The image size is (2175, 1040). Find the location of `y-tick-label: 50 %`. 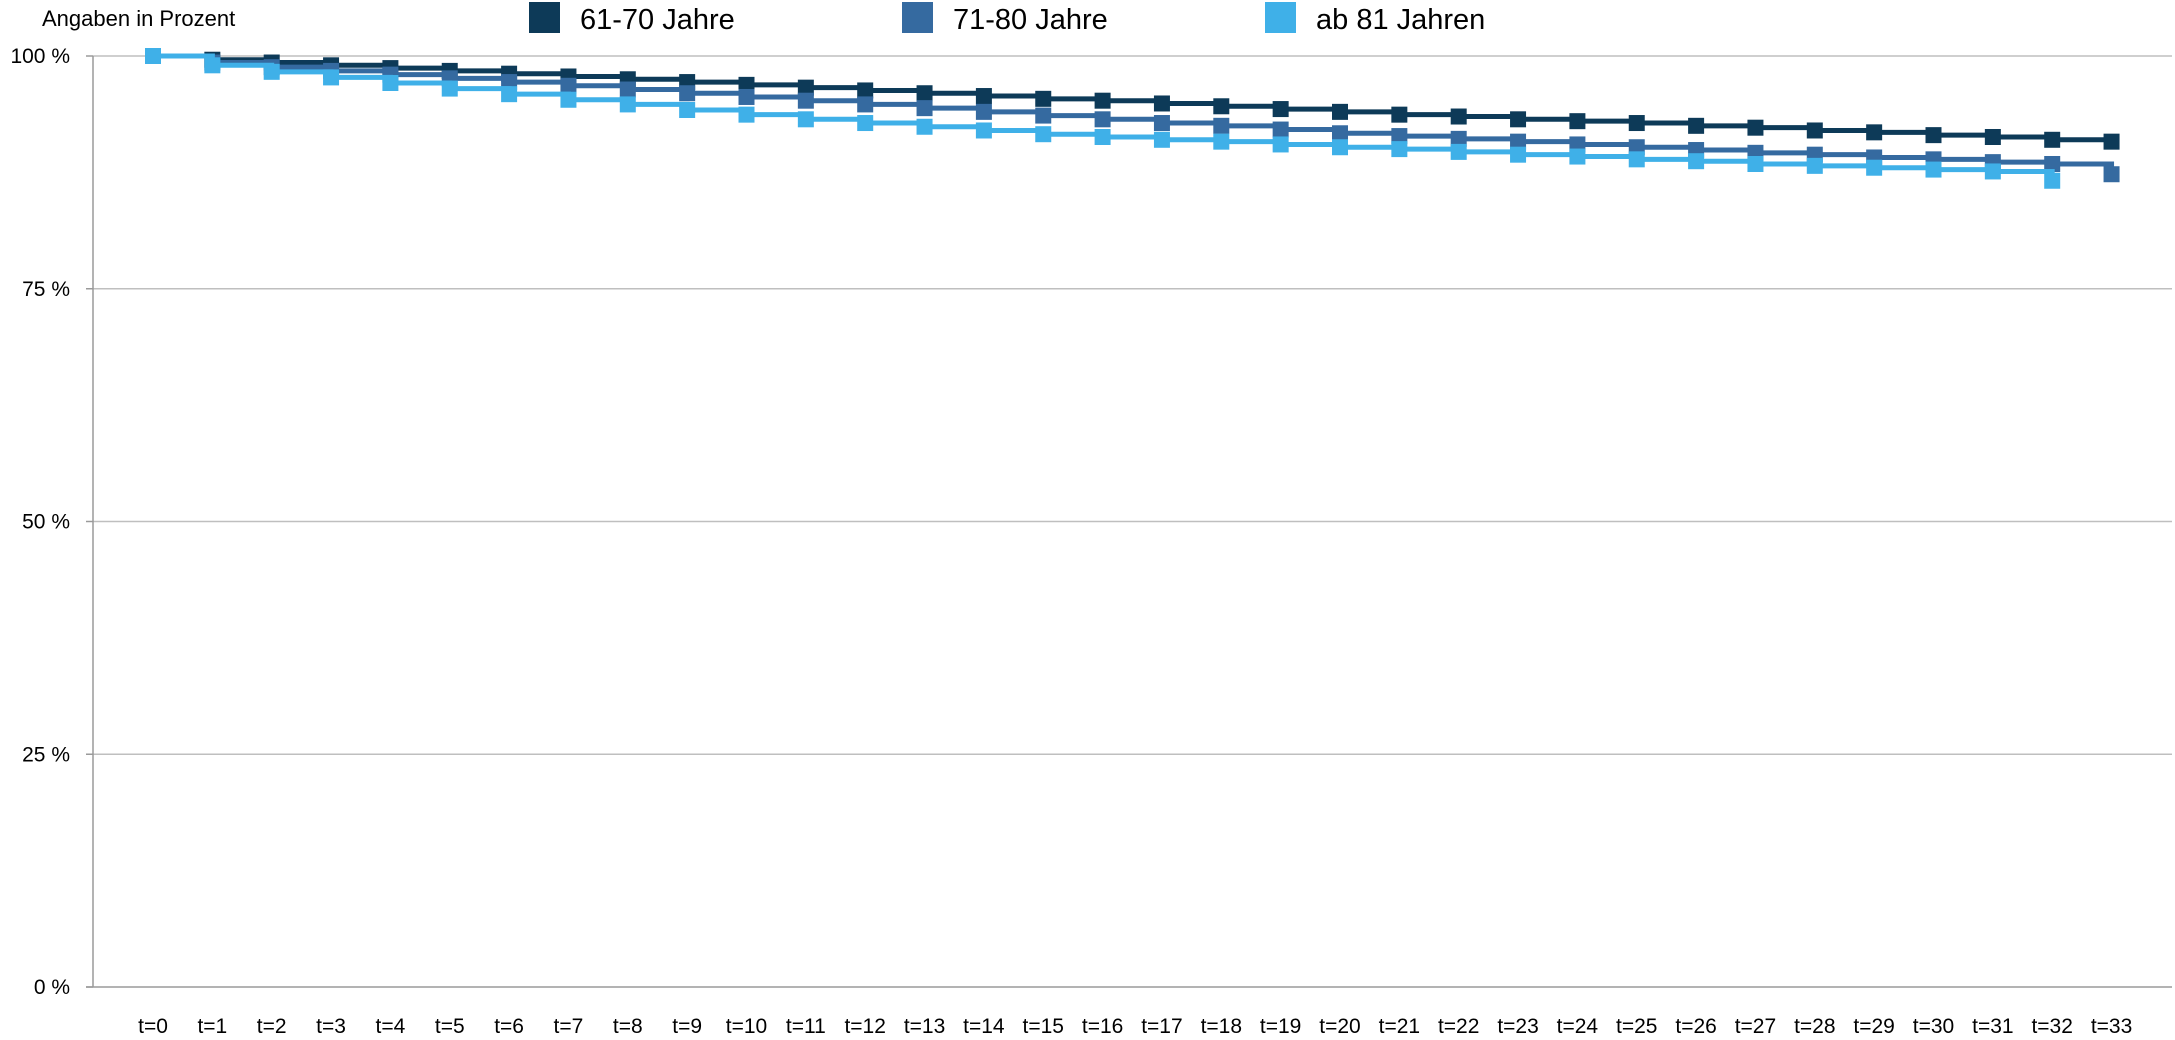

y-tick-label: 50 % is located at coordinates (46, 522).